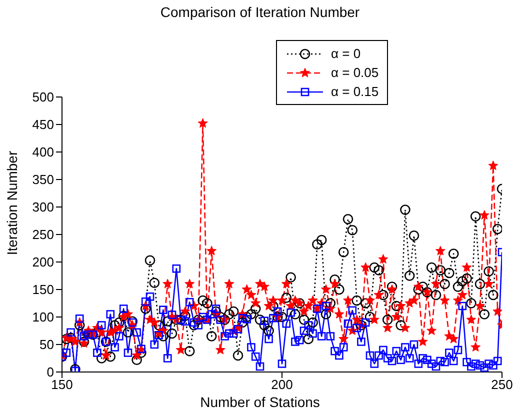 The height and width of the screenshot is (416, 520). I want to click on y-tick-label: 150, so click(43, 290).